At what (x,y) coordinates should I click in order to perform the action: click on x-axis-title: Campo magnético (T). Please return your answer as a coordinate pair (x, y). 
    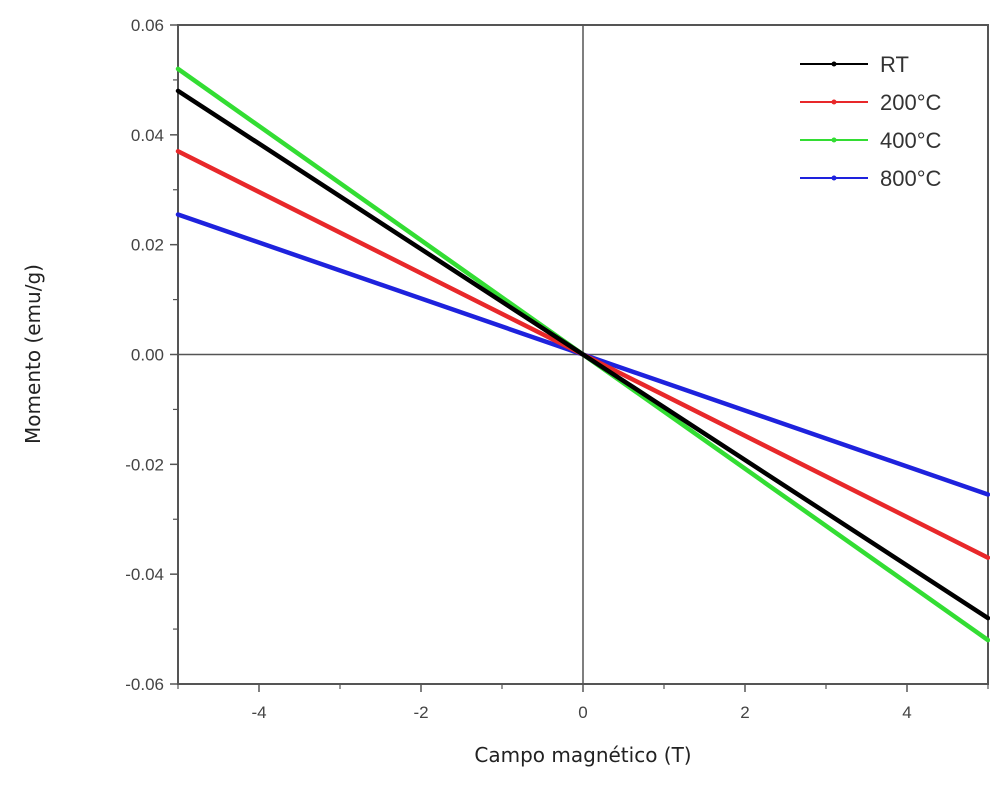
    Looking at the image, I should click on (582, 755).